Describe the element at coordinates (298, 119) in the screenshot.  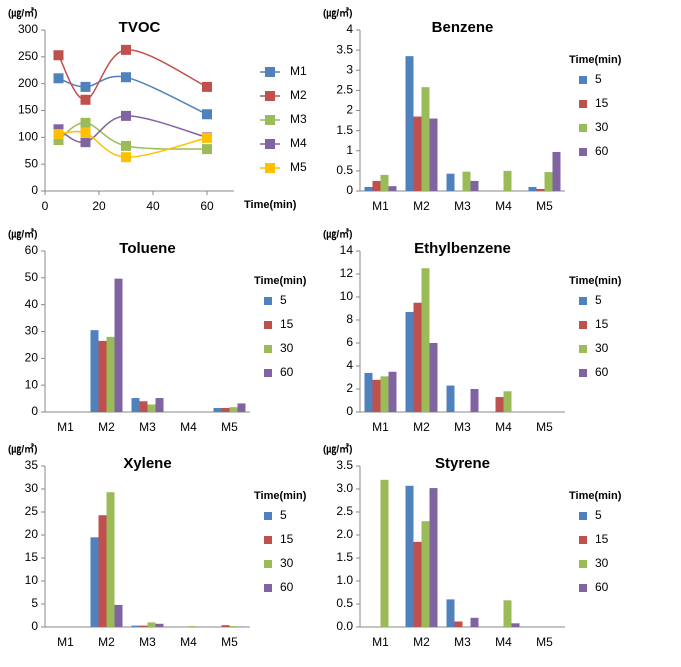
I see `legend-label: M3` at that location.